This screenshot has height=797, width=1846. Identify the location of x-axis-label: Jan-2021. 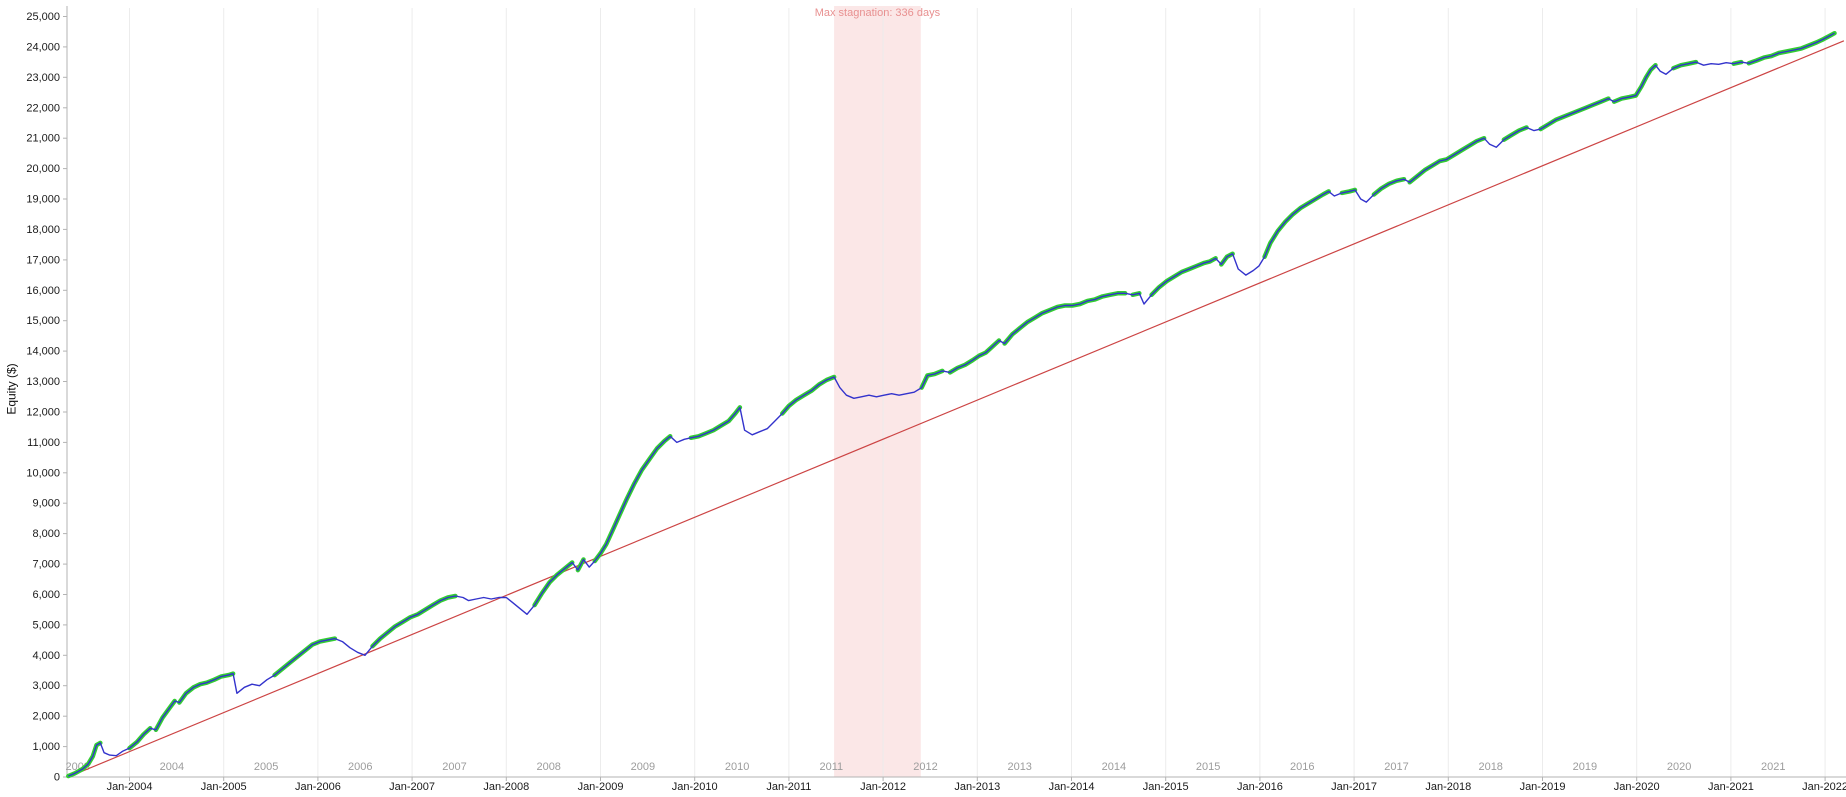
(1731, 787).